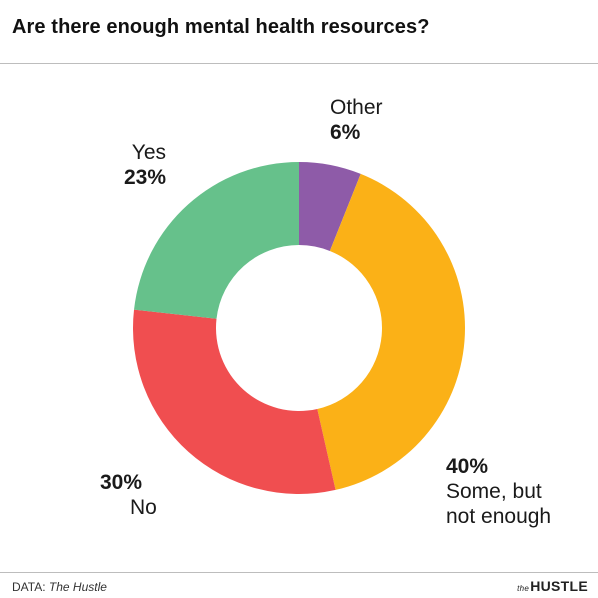 This screenshot has width=598, height=598. I want to click on source-prefix: DATA:, so click(29, 587).